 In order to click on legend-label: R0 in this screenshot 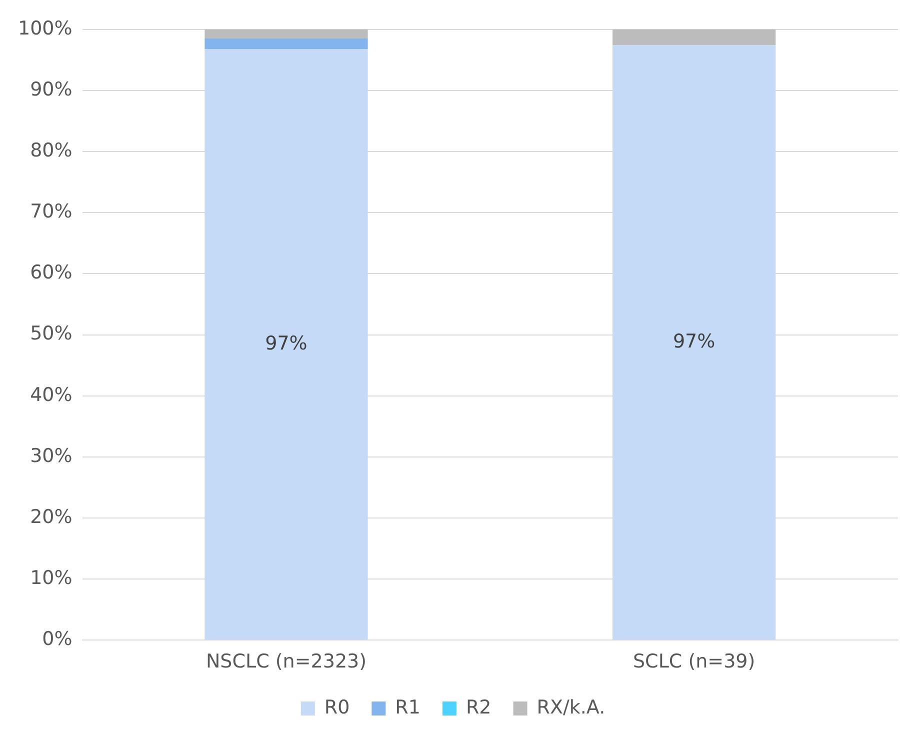, I will do `click(337, 707)`.